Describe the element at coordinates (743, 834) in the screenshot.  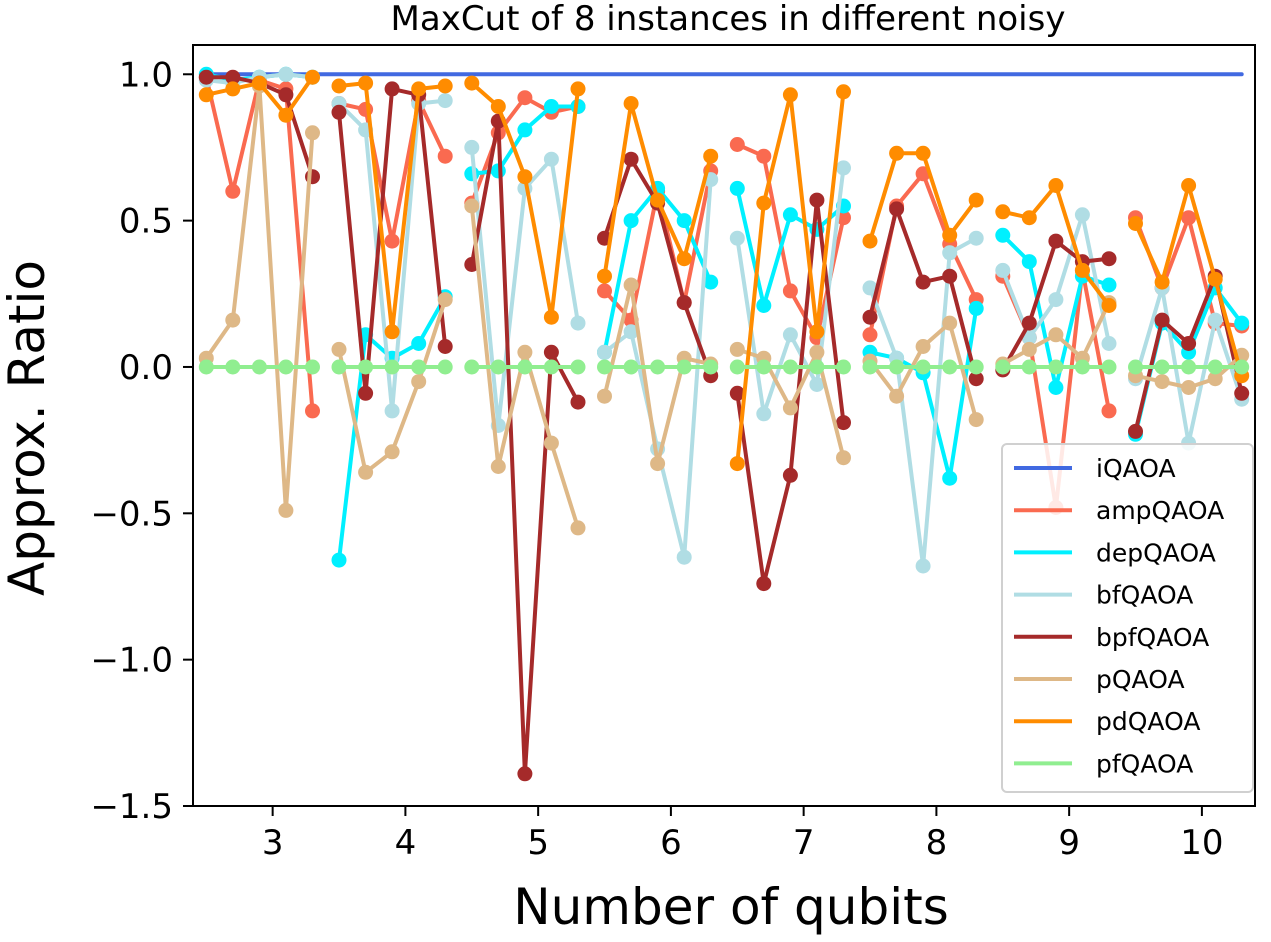
I see `x-axis-ticks: 3 4 5 6 7 8 9 10` at that location.